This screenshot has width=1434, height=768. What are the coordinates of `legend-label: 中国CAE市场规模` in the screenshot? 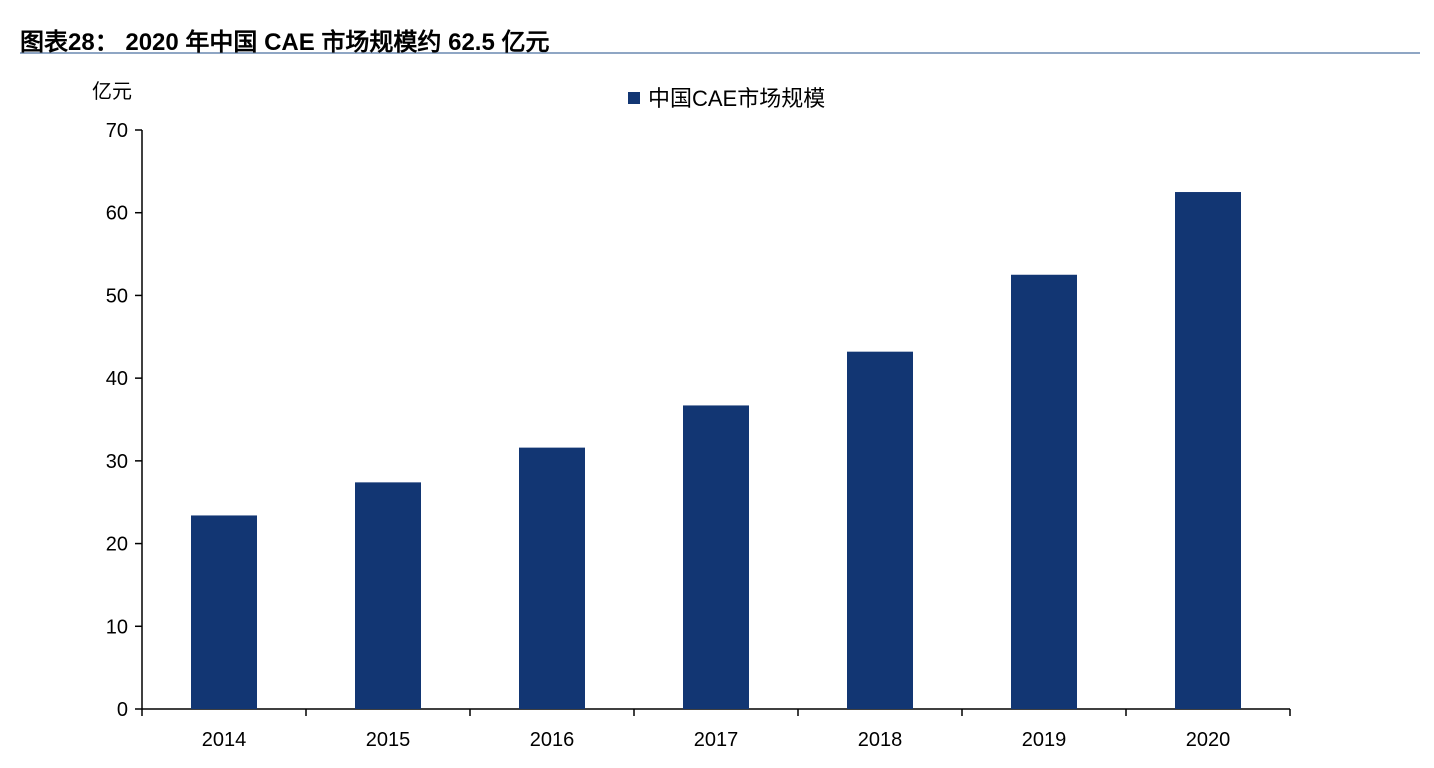 It's located at (736, 98).